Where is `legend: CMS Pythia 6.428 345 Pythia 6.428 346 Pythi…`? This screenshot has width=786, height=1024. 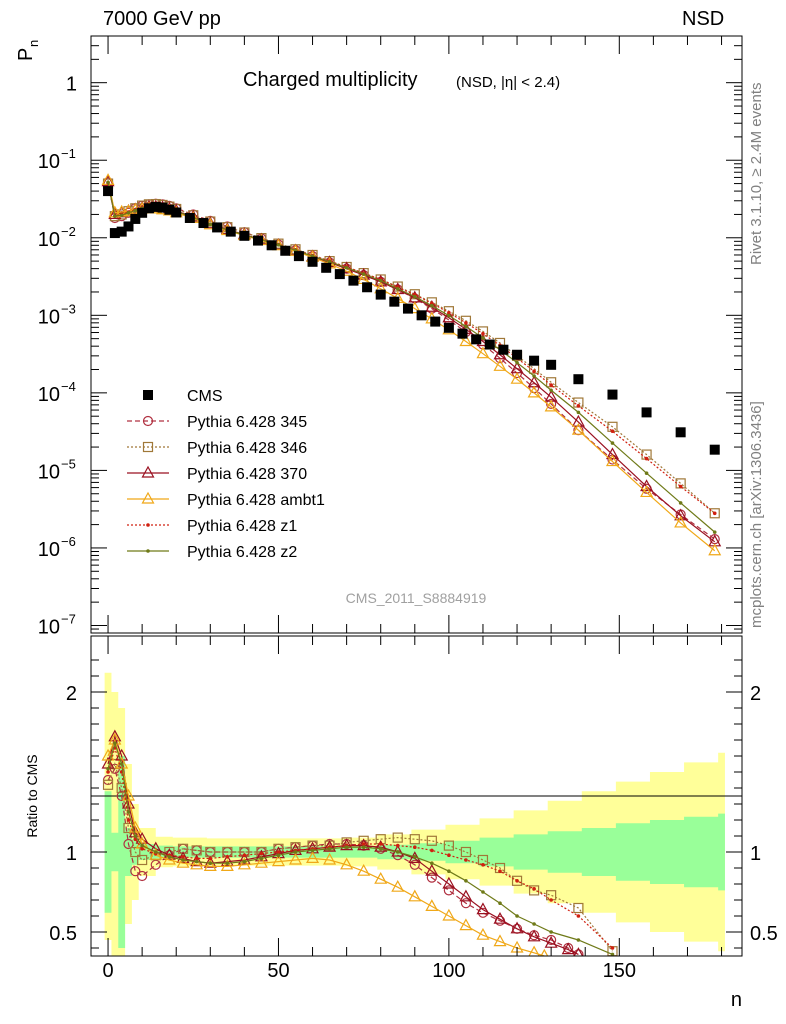 legend: CMS Pythia 6.428 345 Pythia 6.428 346 Pythi… is located at coordinates (226, 474).